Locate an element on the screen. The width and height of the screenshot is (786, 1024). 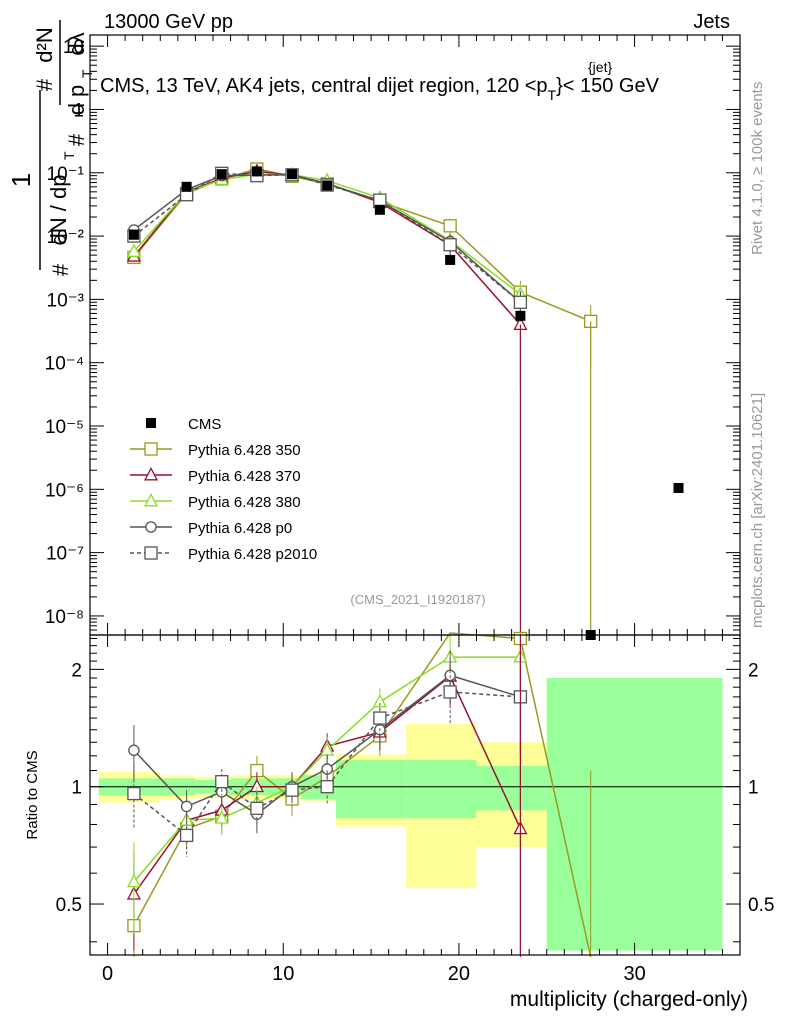
y-tick-label: 10⁻⁵ is located at coordinates (64, 427).